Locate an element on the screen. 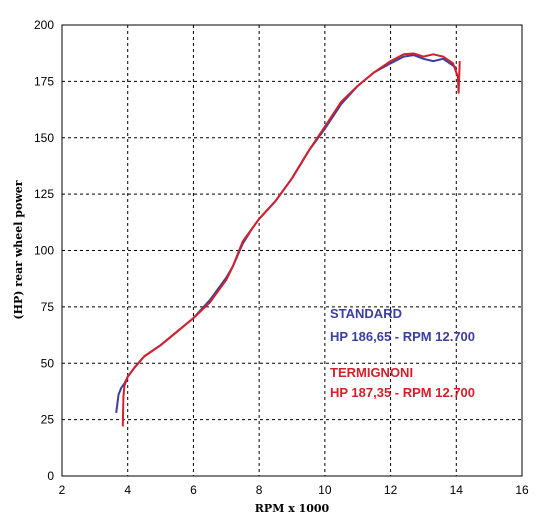  legend-termignoni-name: TERMIGNONI is located at coordinates (371, 372).